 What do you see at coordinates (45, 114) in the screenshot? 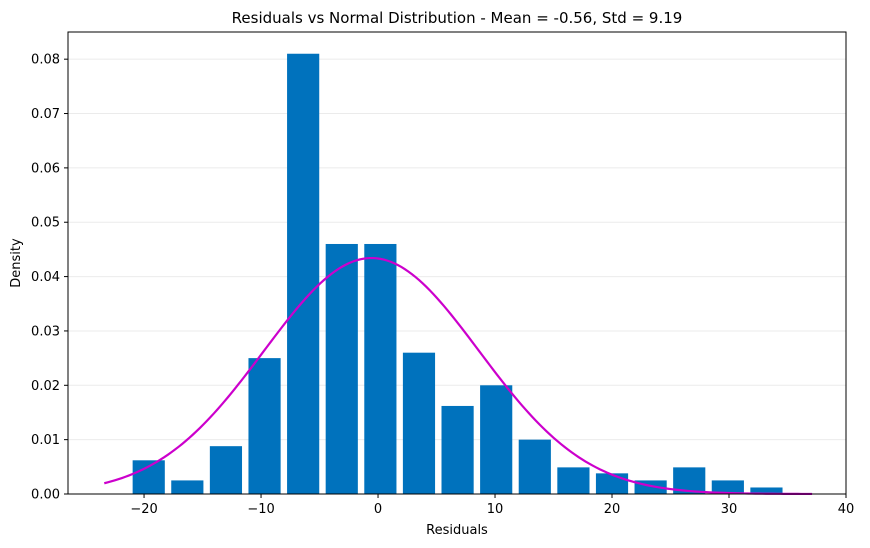
I see `y-tick-label-7: 0.07` at bounding box center [45, 114].